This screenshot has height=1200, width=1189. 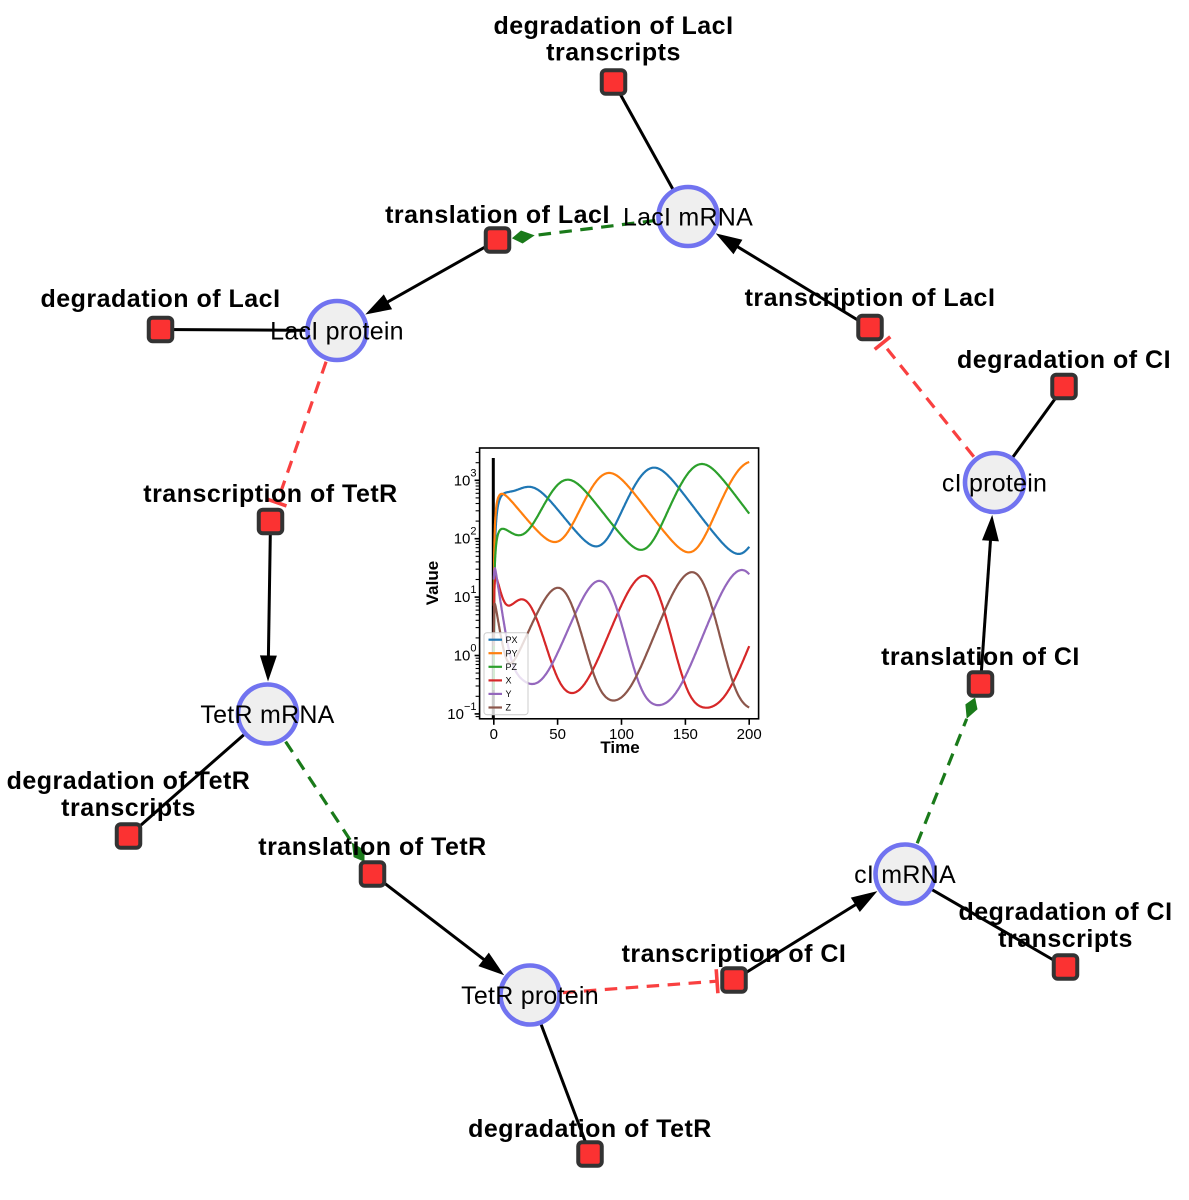 I want to click on svg-text: Time, so click(x=619, y=747).